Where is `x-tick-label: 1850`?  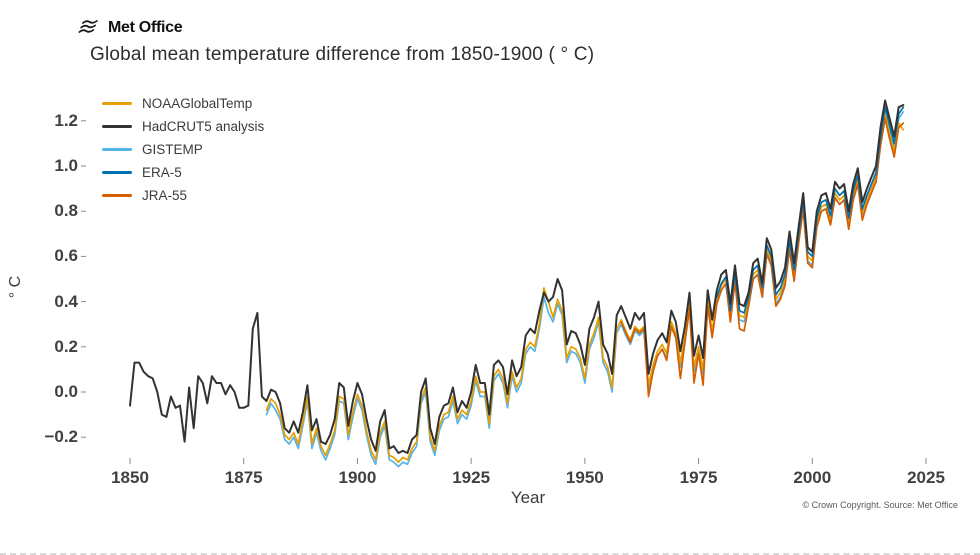 x-tick-label: 1850 is located at coordinates (130, 477).